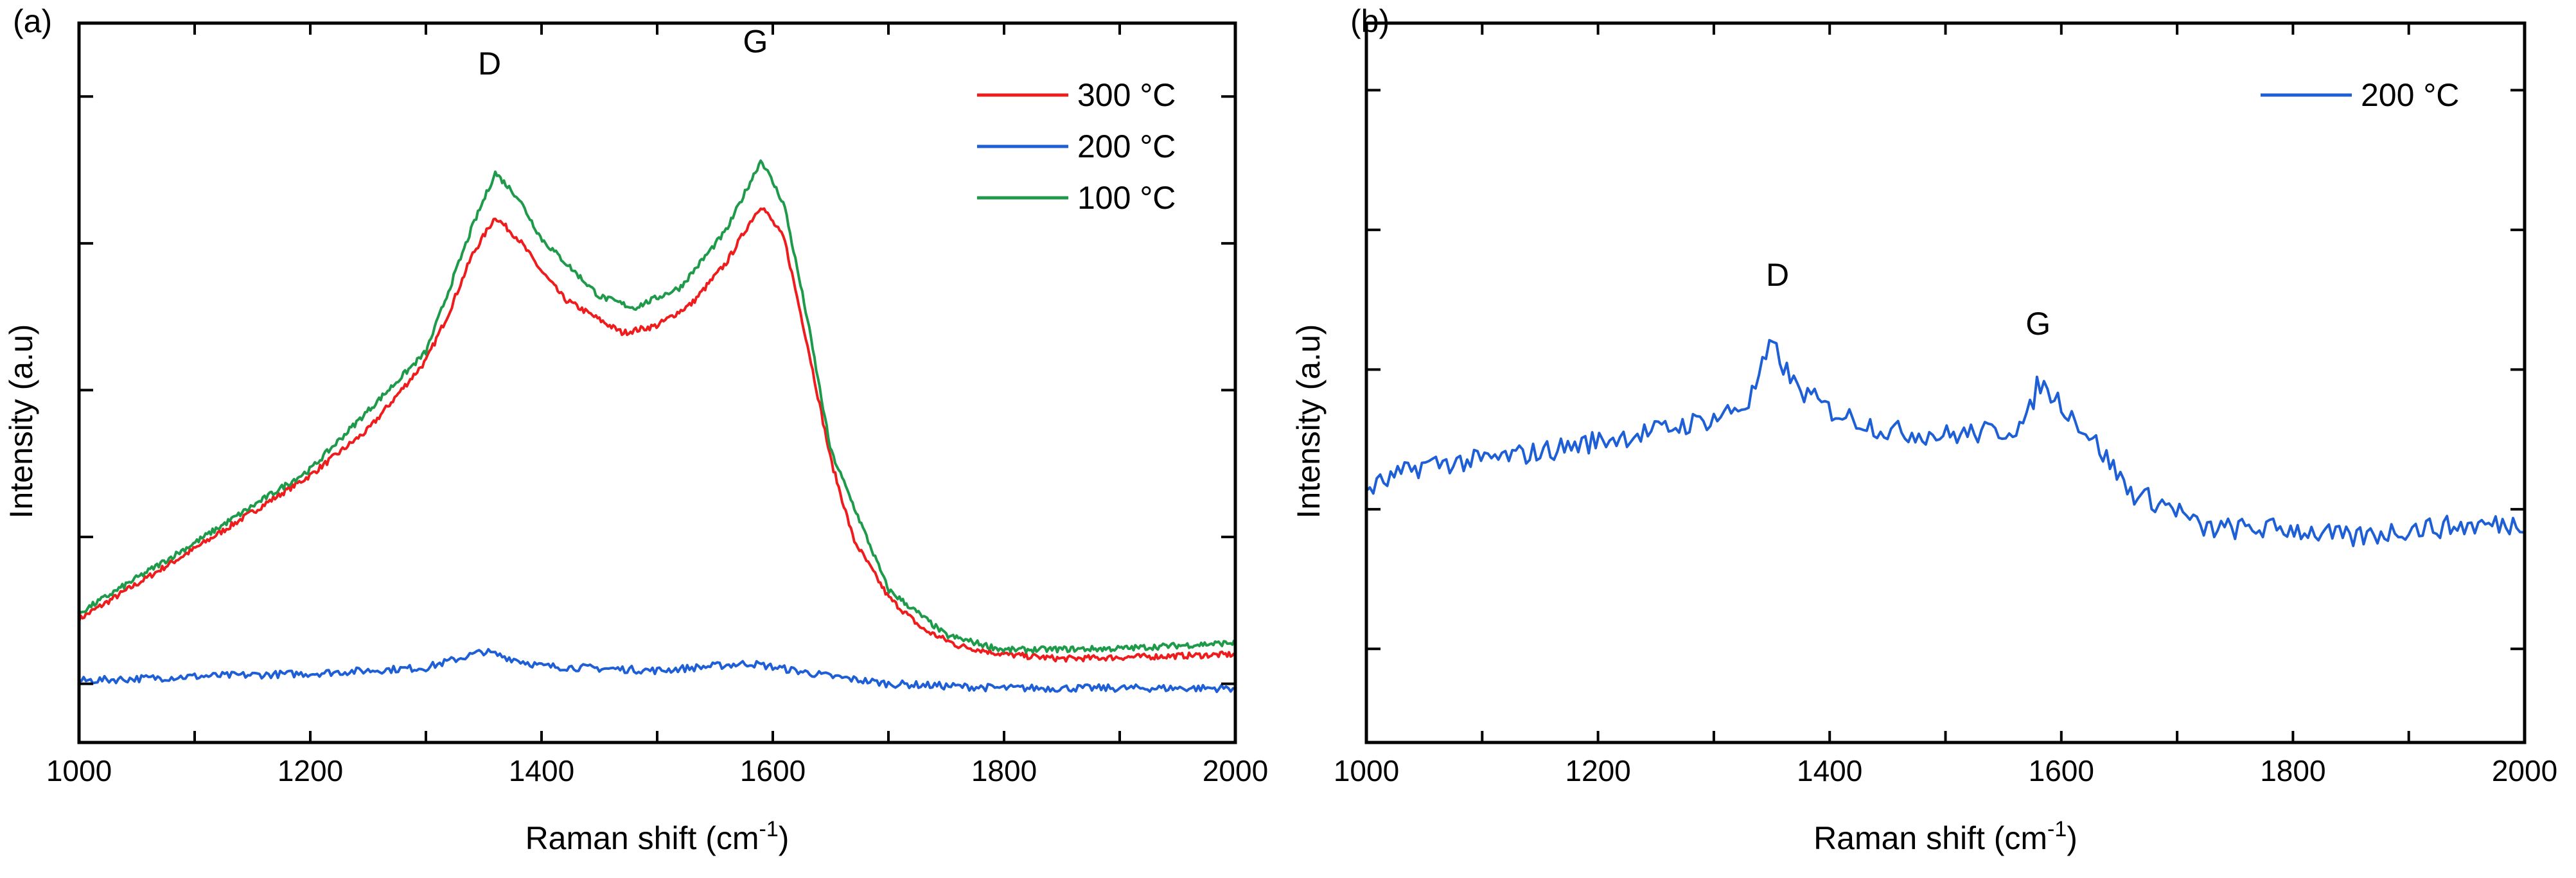 Image resolution: width=2576 pixels, height=878 pixels. Describe the element at coordinates (1369, 21) in the screenshot. I see `panel-label-b: (b)` at that location.